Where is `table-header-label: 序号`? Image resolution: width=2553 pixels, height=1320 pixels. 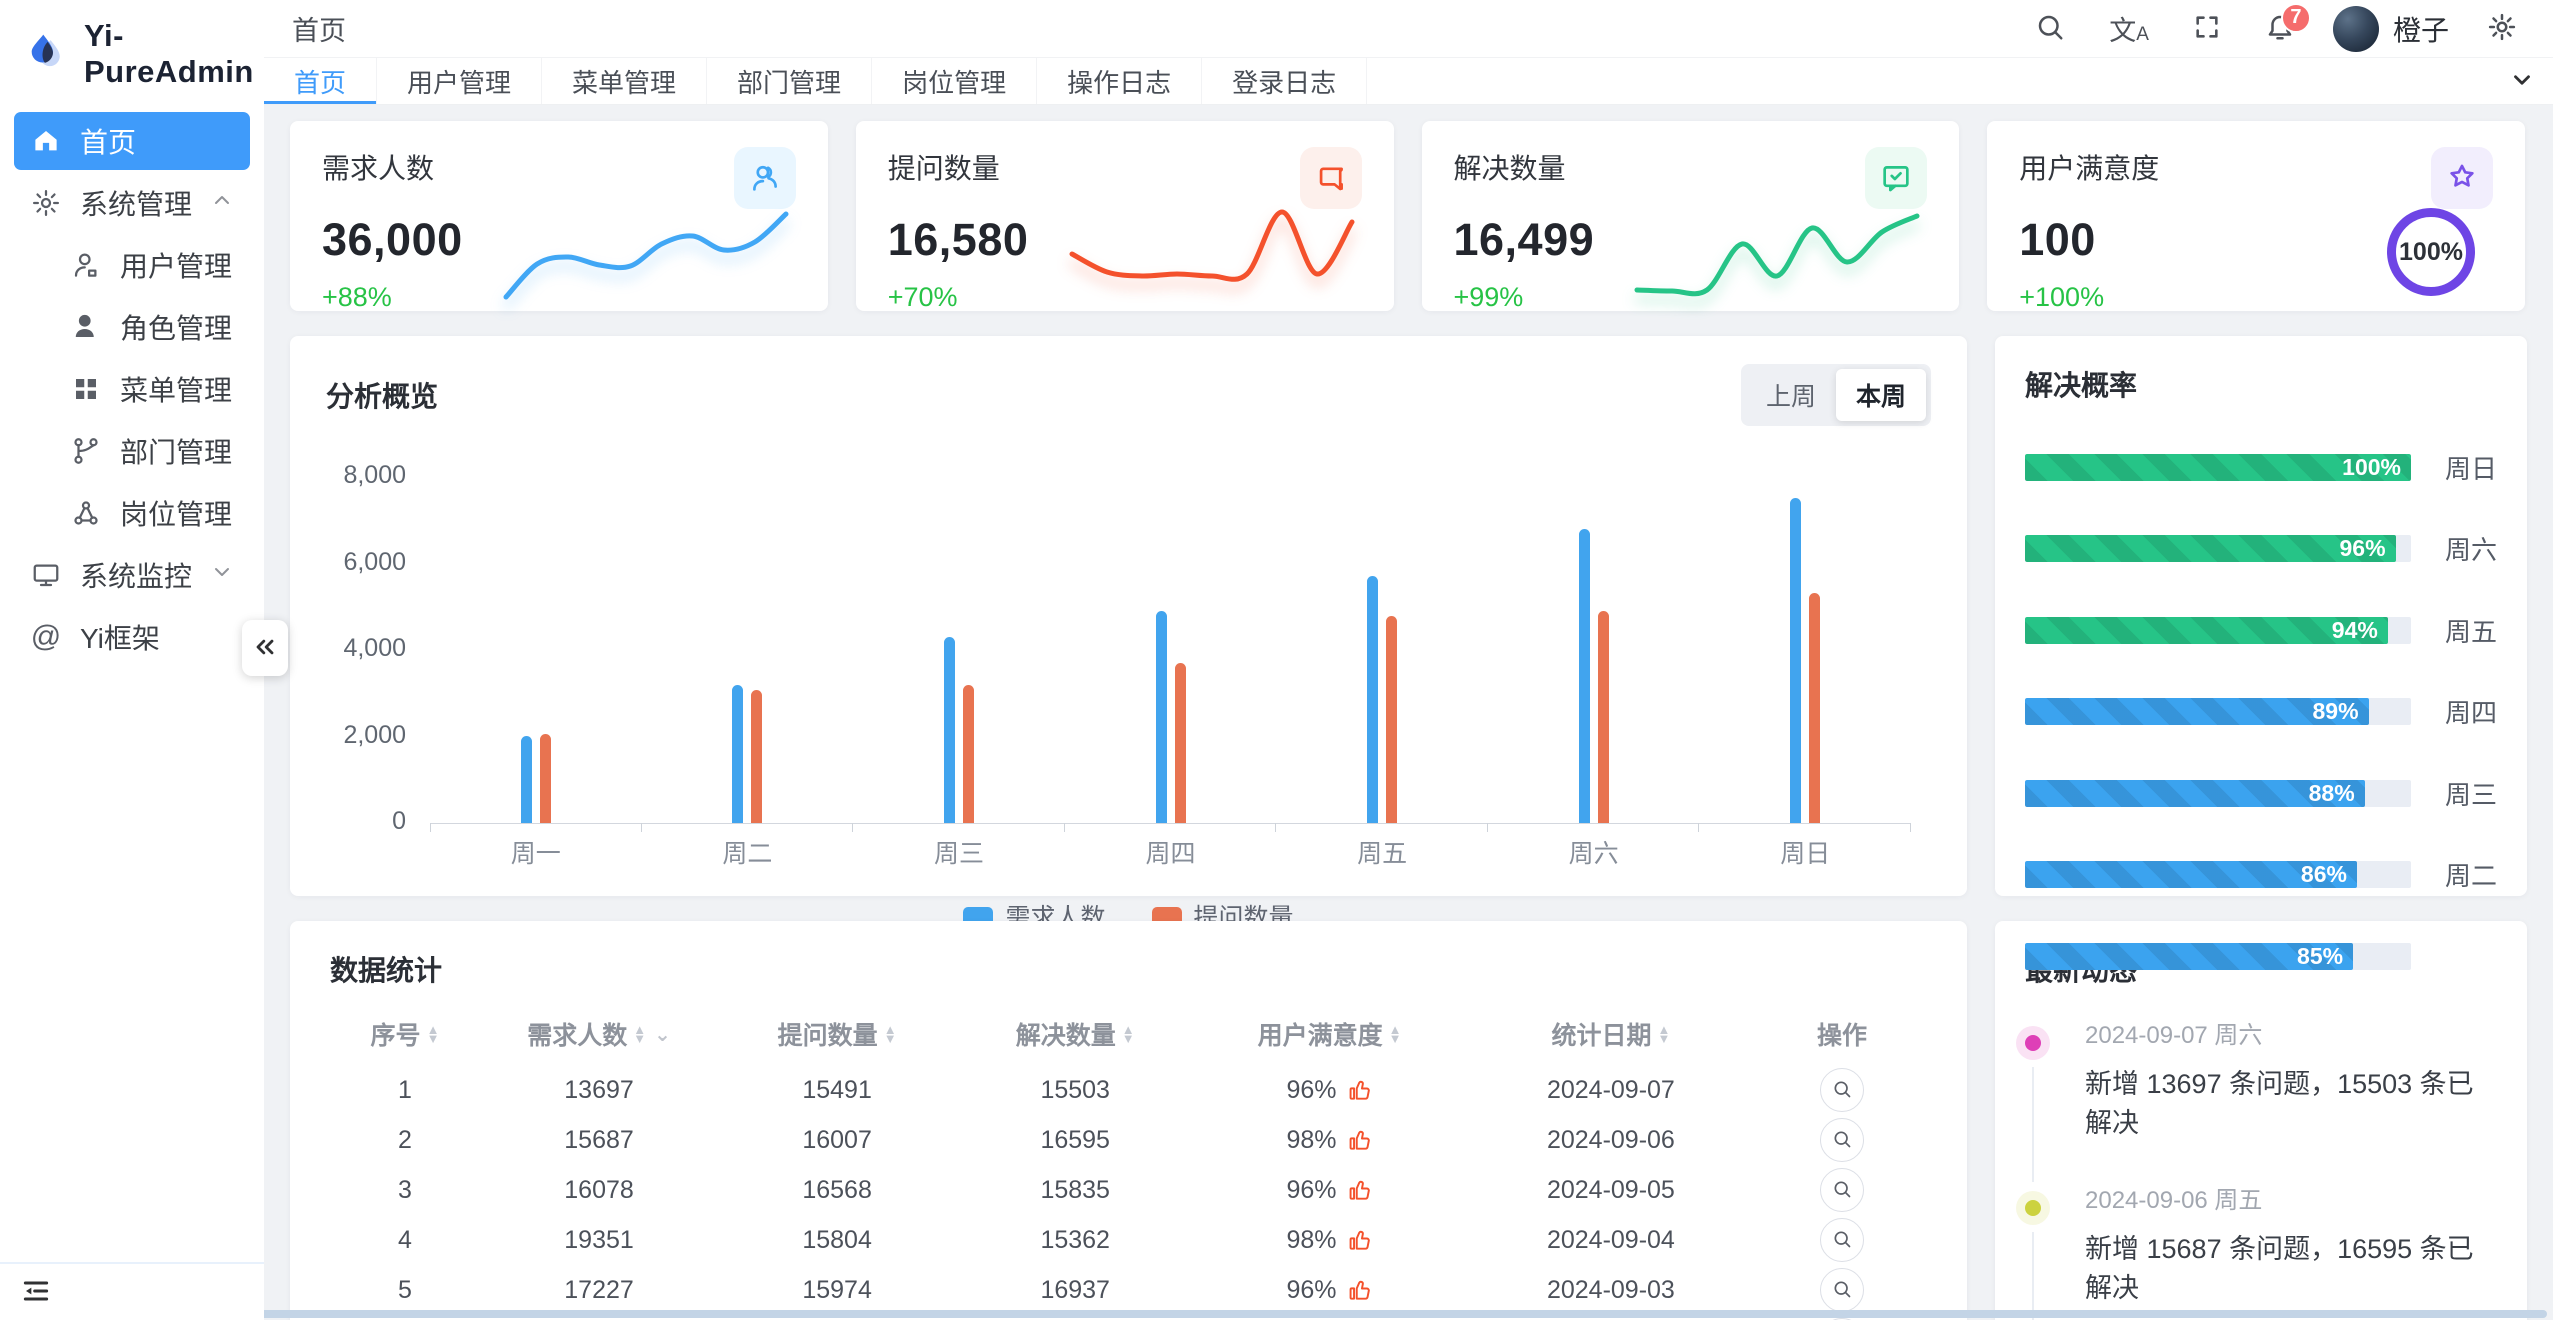
table-header-label: 序号 is located at coordinates (395, 1036).